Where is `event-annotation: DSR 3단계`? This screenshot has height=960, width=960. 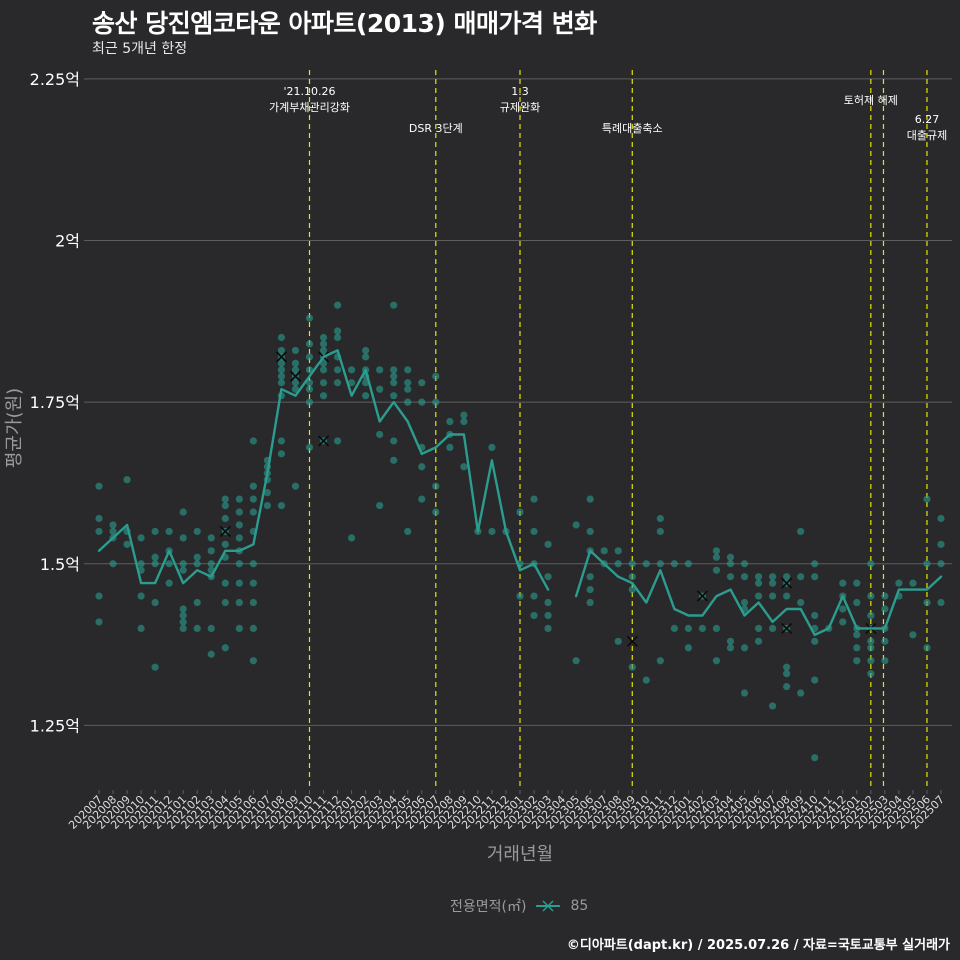
event-annotation: DSR 3단계 is located at coordinates (436, 128).